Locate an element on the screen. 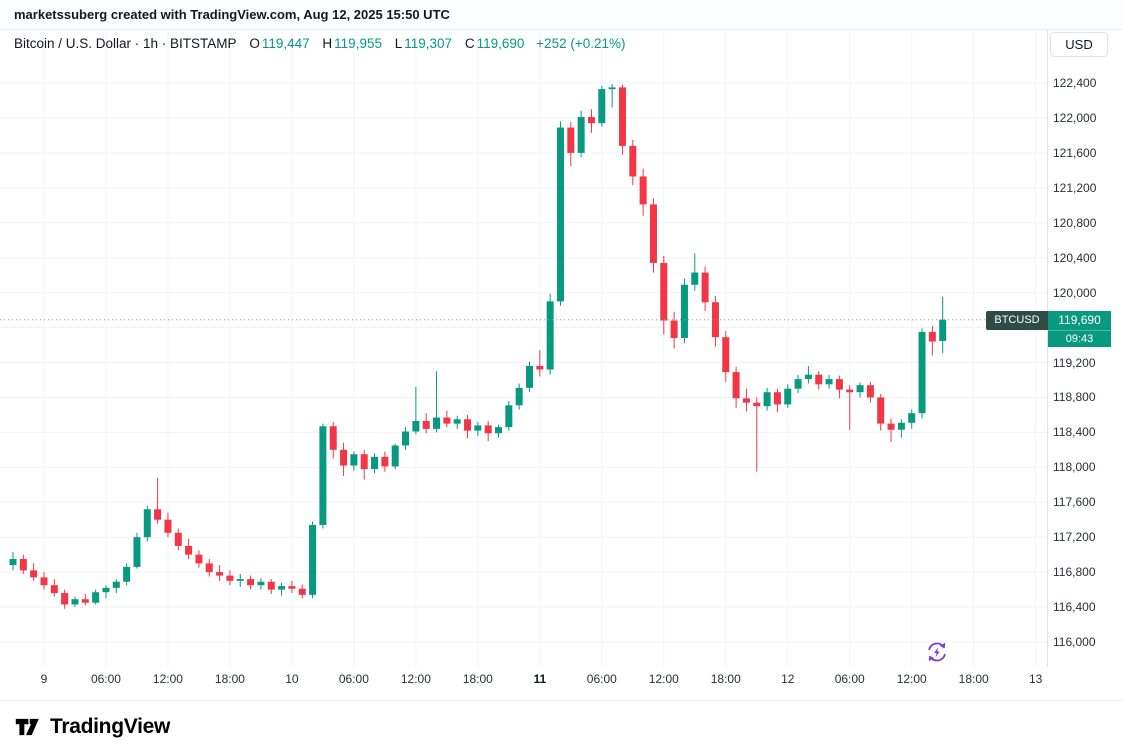  price-axis-label: 121,600 is located at coordinates (1075, 152).